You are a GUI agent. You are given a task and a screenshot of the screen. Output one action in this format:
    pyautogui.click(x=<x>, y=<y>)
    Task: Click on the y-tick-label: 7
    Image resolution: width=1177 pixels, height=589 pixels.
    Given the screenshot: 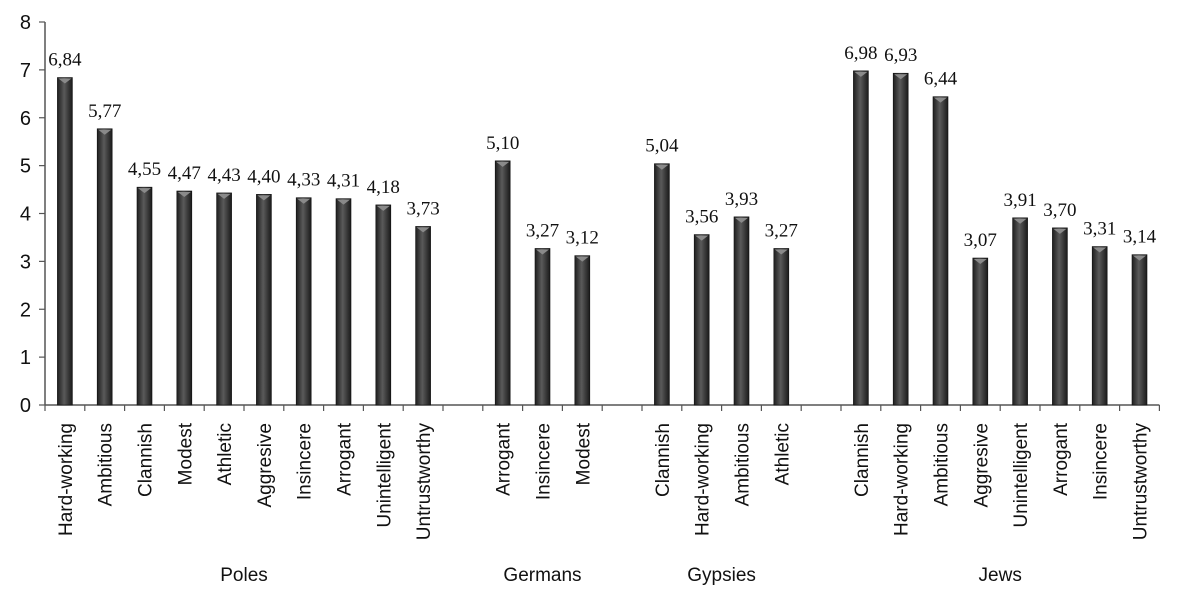 What is the action you would take?
    pyautogui.click(x=25, y=71)
    